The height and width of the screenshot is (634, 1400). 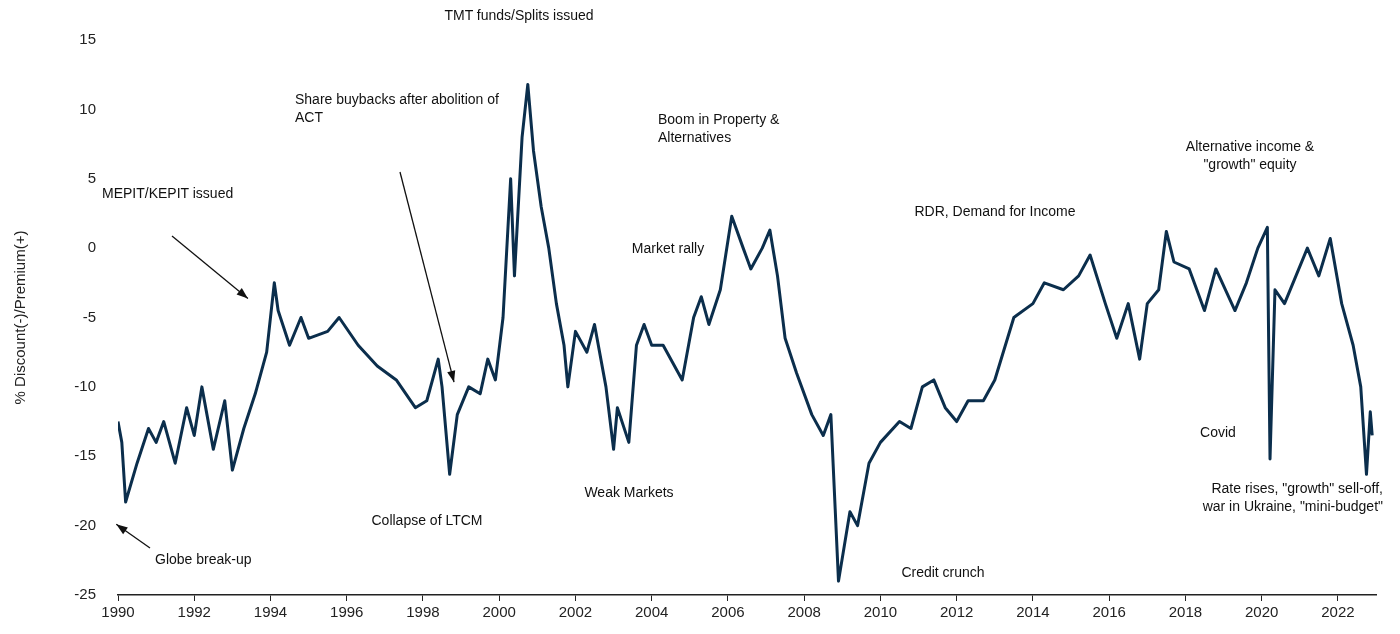 I want to click on y-tick-label: -10, so click(x=85, y=386).